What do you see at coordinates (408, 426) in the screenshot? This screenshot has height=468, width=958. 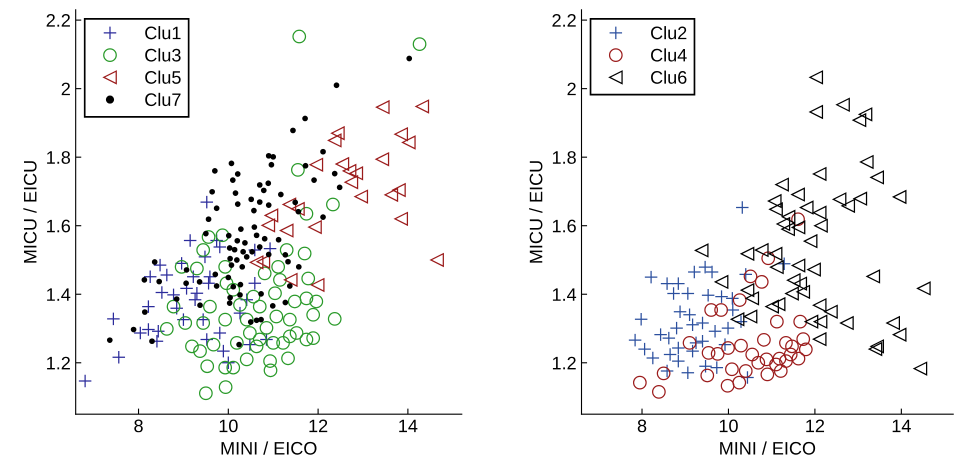 I see `x-tick-label: 14` at bounding box center [408, 426].